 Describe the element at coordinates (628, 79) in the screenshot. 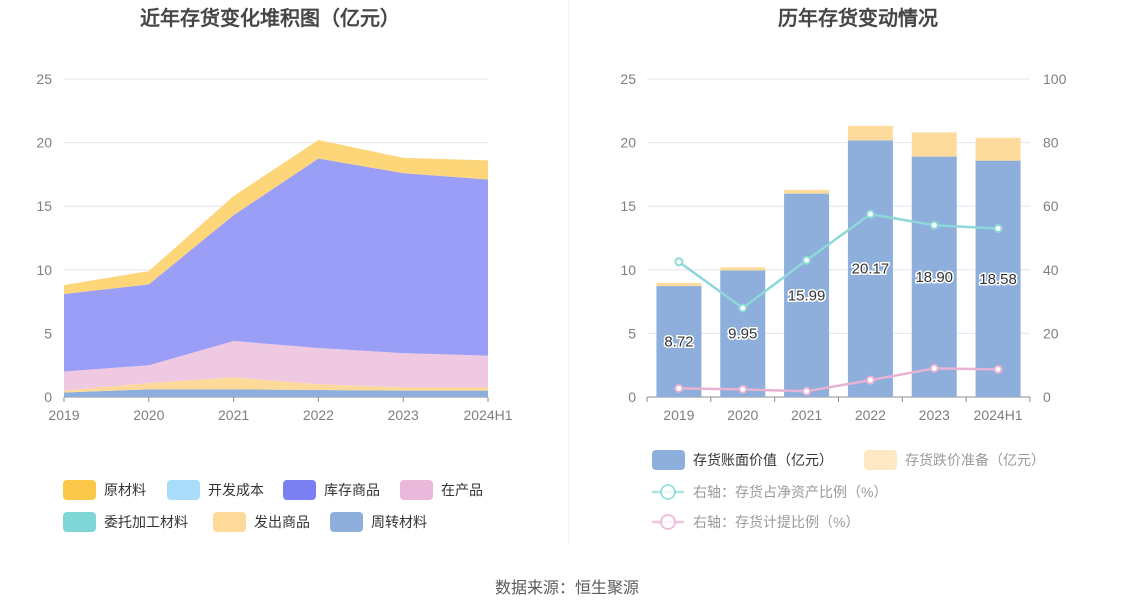

I see `right-y-tick: 25` at that location.